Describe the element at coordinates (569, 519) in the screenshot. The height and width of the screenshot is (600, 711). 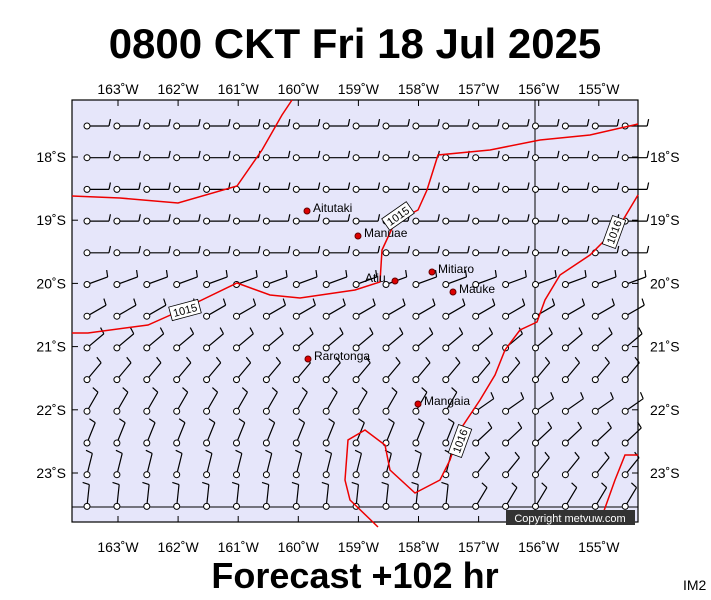
I see `copyright: Copyright metvuw.com` at that location.